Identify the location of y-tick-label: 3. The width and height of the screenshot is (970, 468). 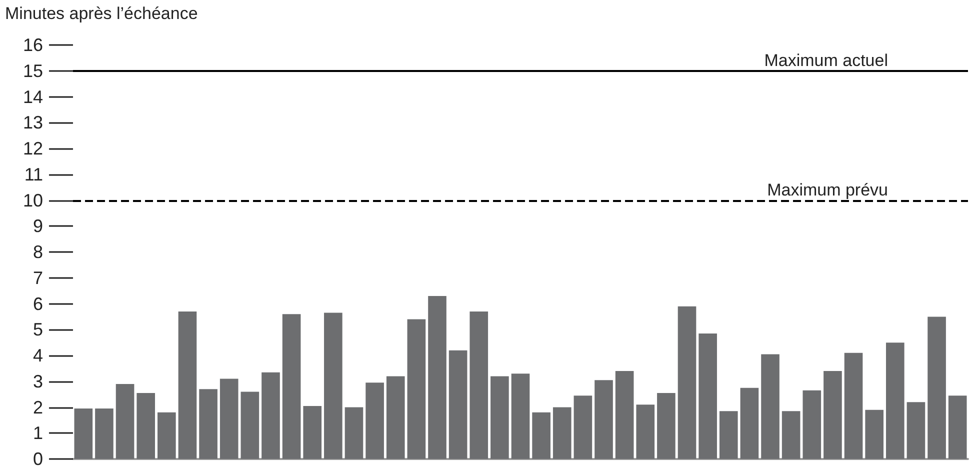
(37, 381).